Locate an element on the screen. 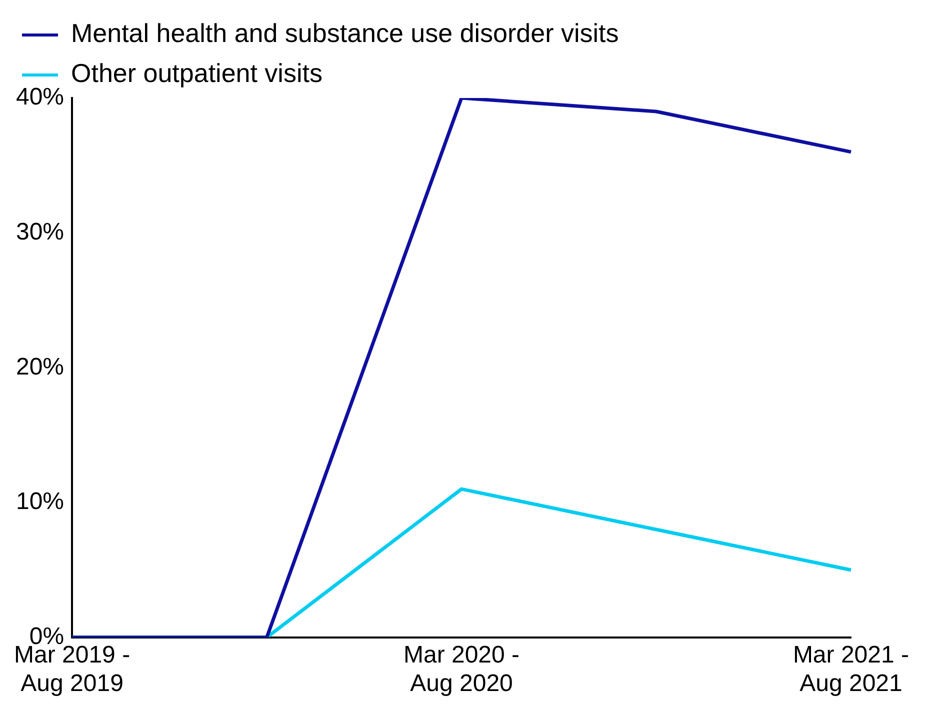  legend-label: Other outpatient visits is located at coordinates (196, 73).